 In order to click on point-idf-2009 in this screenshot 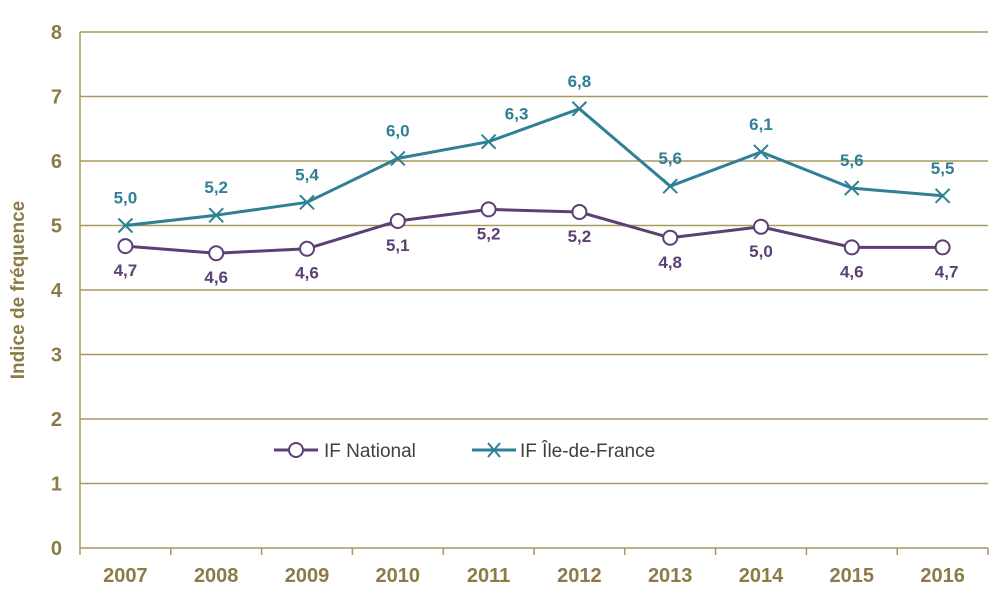, I will do `click(307, 202)`.